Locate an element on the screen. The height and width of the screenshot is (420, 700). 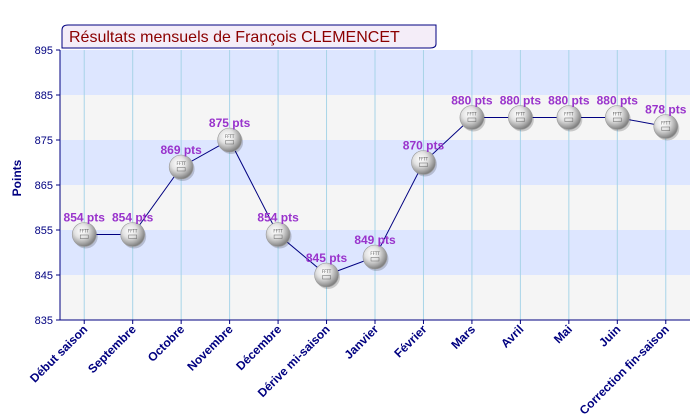
data-label: 878 pts is located at coordinates (666, 110).